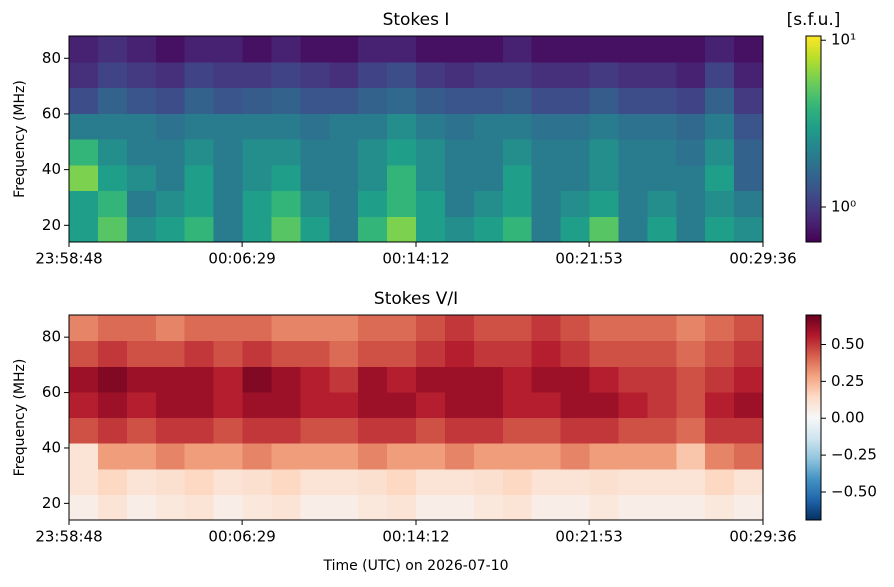 This screenshot has height=587, width=894. I want to click on y-tick-label: 60, so click(51, 392).